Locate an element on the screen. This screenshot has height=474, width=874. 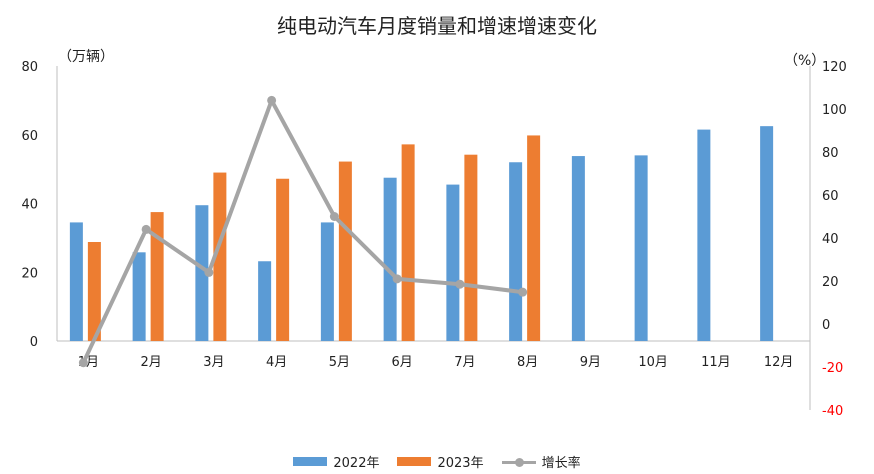
x-tick-label: 4月 is located at coordinates (276, 362).